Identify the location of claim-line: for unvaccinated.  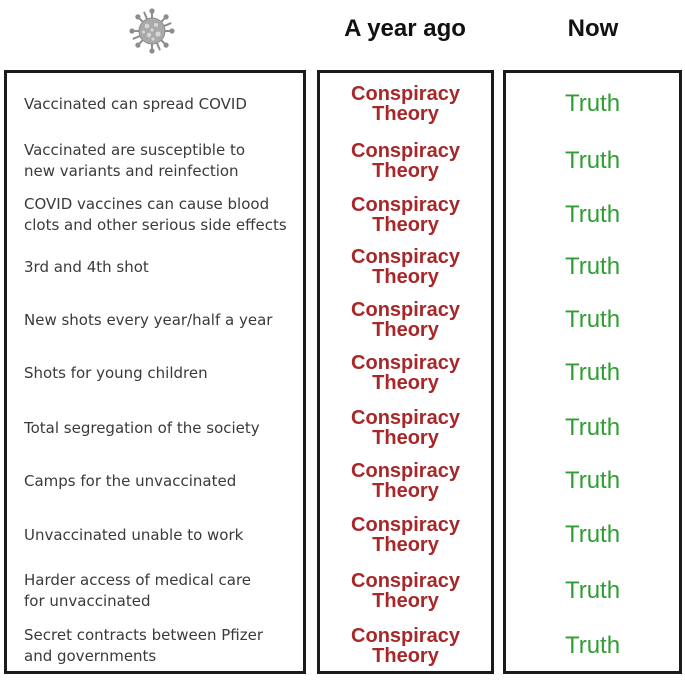
(87, 601).